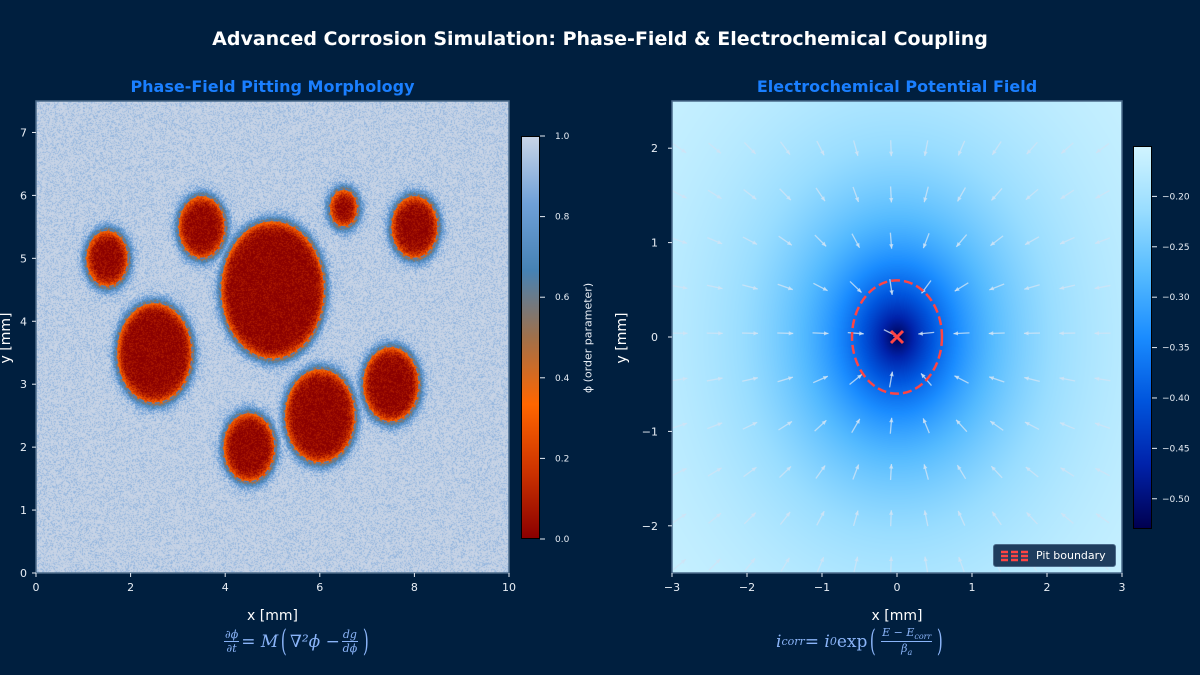  I want to click on y-tick-label: 5, so click(23, 258).